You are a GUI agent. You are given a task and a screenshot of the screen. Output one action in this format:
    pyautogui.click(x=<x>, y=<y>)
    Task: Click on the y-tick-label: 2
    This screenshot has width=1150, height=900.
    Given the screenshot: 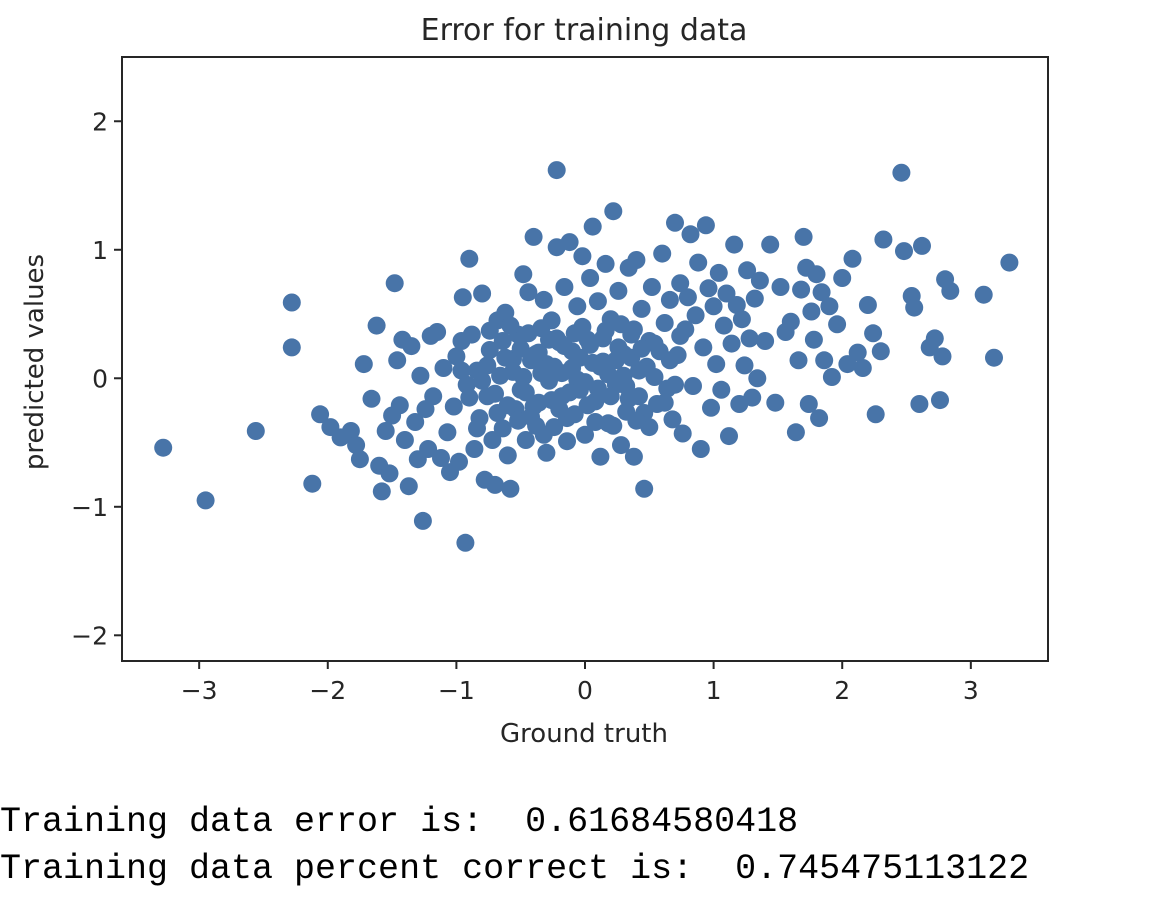 What is the action you would take?
    pyautogui.click(x=100, y=121)
    